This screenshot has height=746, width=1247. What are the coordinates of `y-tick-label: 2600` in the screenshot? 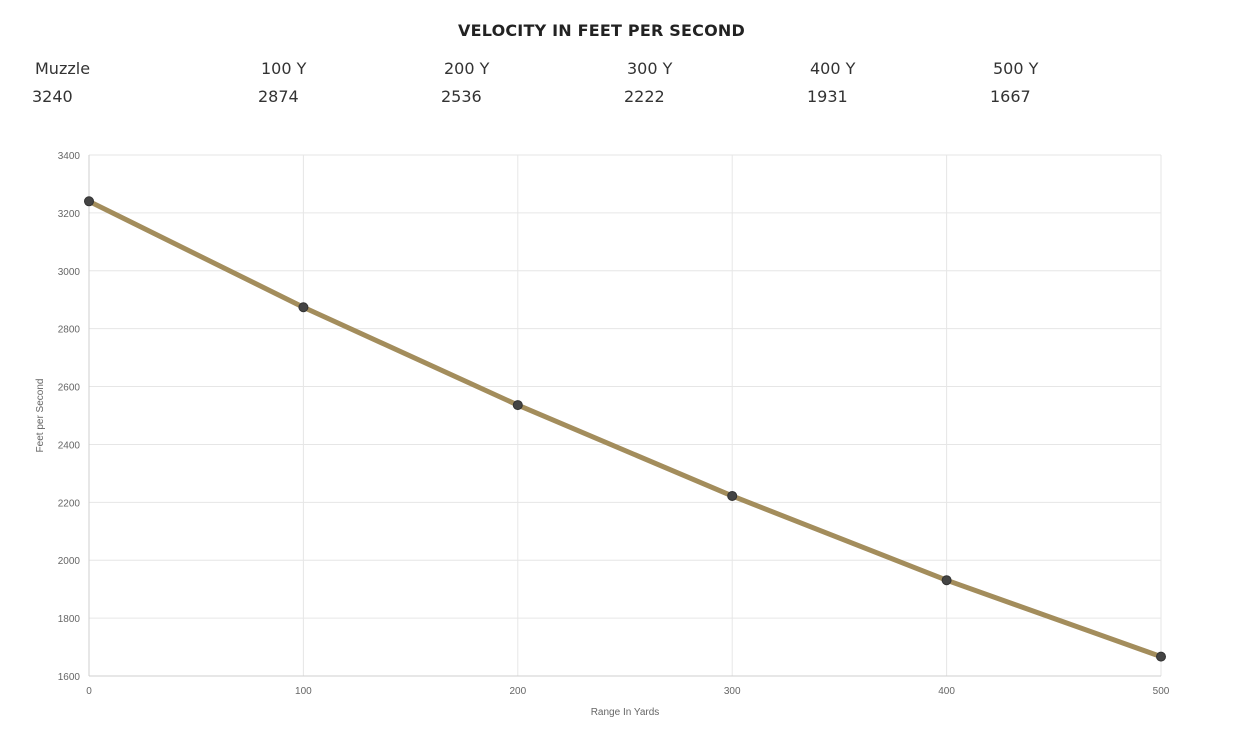 It's located at (69, 388).